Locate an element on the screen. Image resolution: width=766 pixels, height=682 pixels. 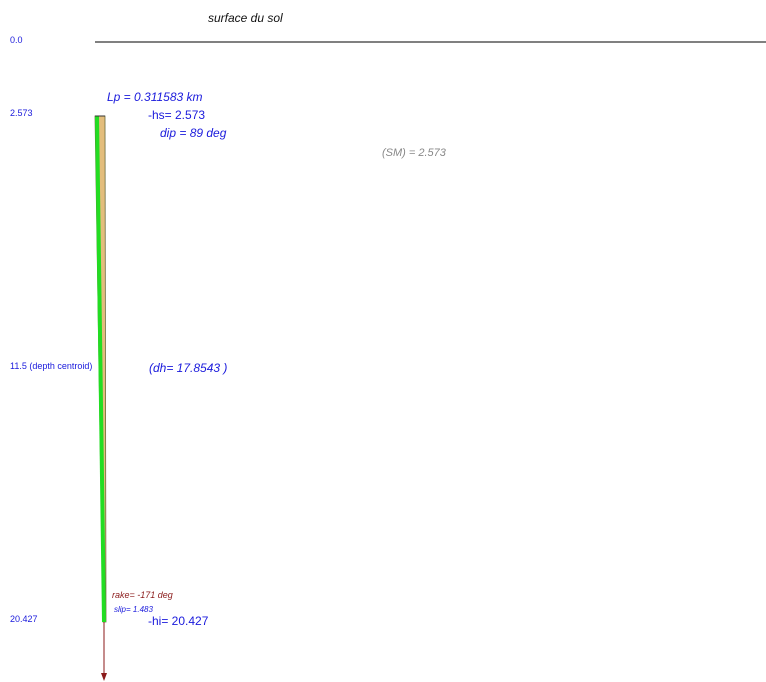
depth-label-hs: 2.573 is located at coordinates (21, 113).